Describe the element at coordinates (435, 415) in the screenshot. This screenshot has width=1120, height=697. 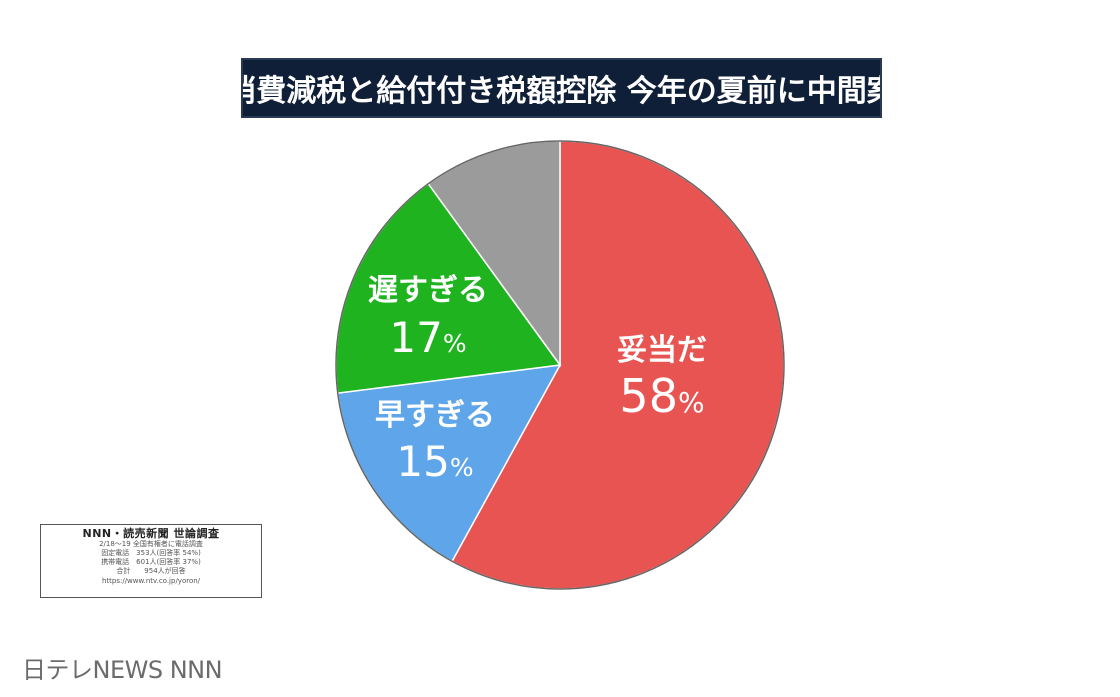
I see `slice-label: 早すぎる` at that location.